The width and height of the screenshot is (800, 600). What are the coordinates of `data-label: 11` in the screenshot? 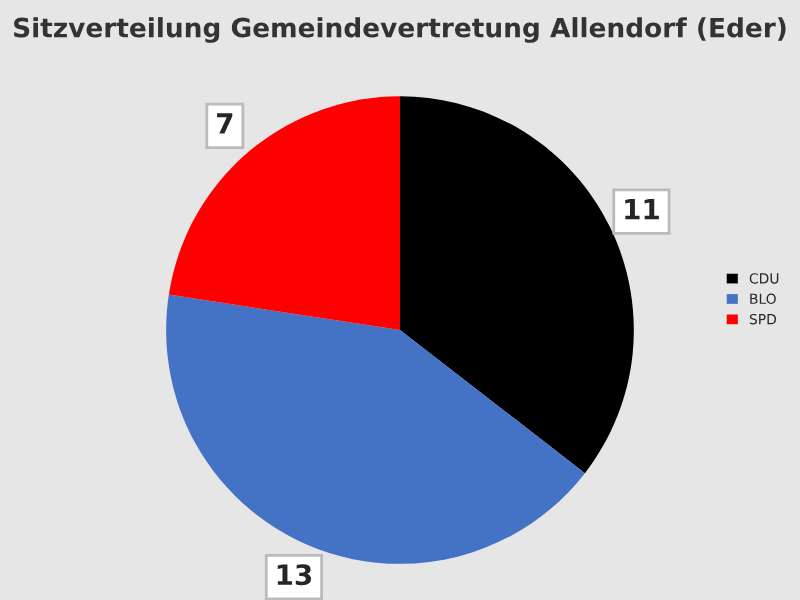 It's located at (642, 209).